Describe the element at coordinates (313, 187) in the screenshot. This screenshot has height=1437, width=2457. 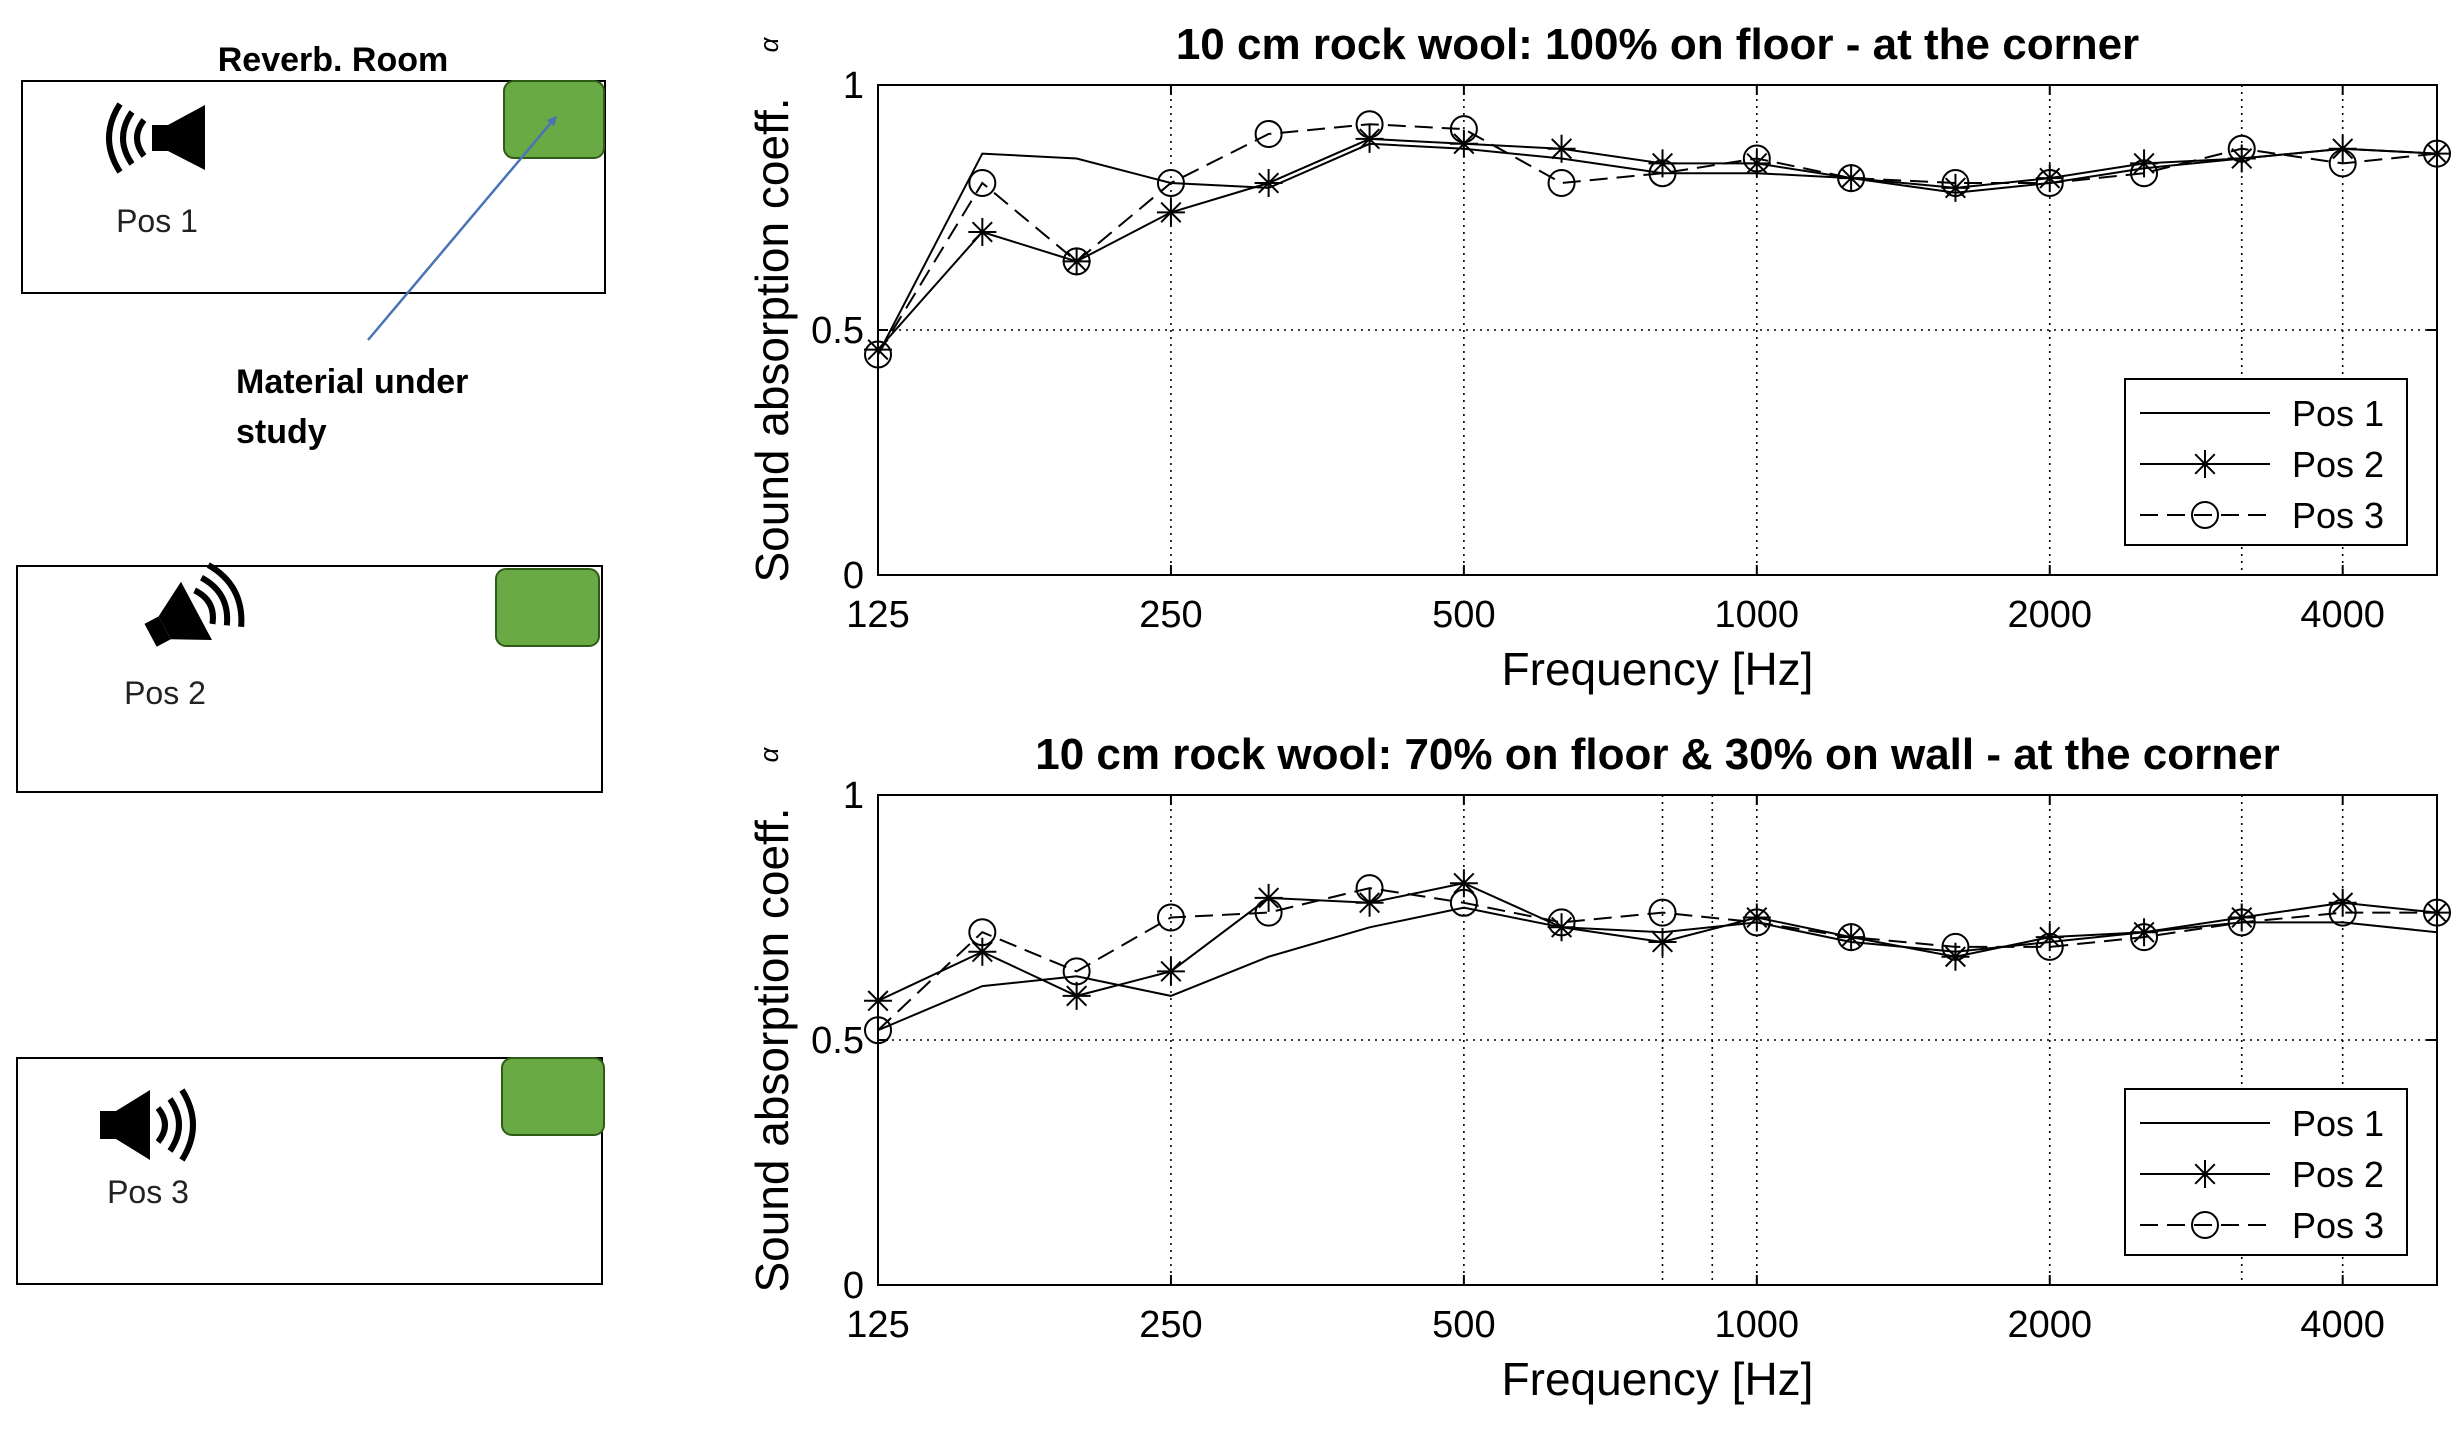
I see `room-outline-pos1` at that location.